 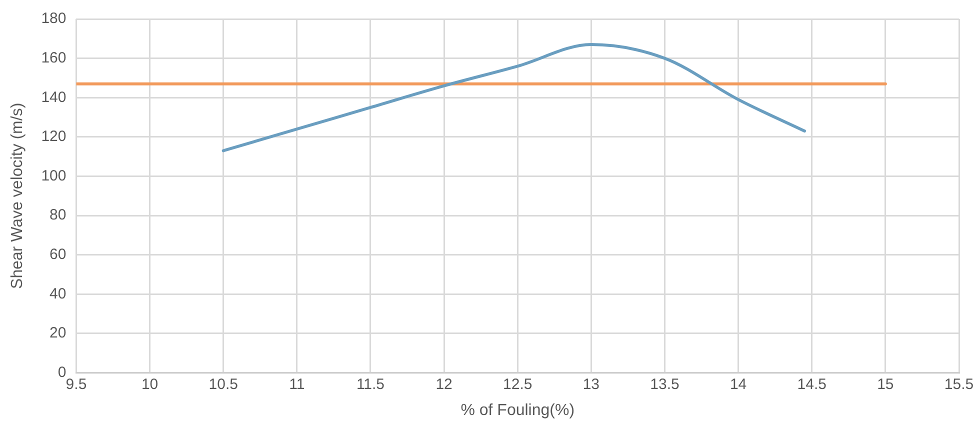 I want to click on y-axis-title: Shear Wave velocity (m/s), so click(x=17, y=195).